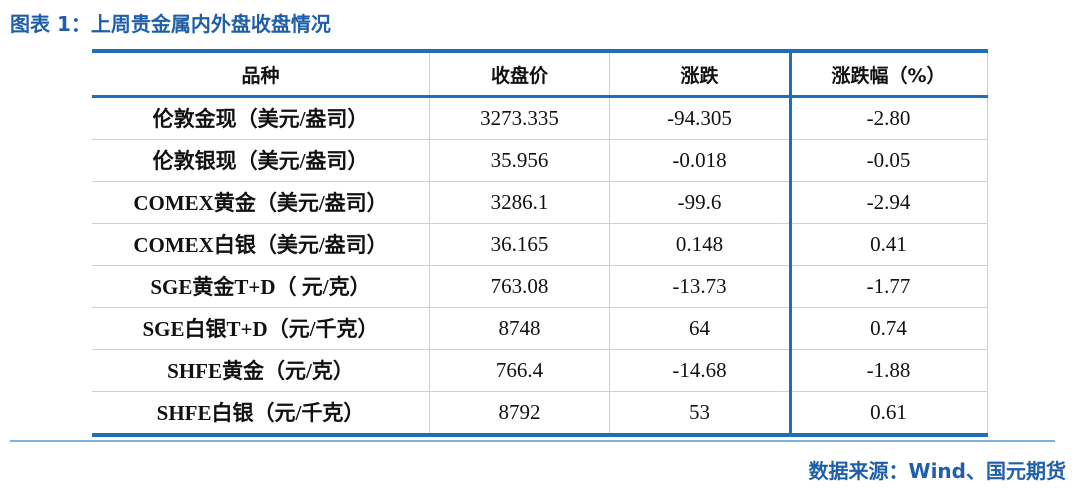 The image size is (1080, 498). I want to click on header-row: 品种 收盘价 涨跌 涨跌幅（%）, so click(540, 75).